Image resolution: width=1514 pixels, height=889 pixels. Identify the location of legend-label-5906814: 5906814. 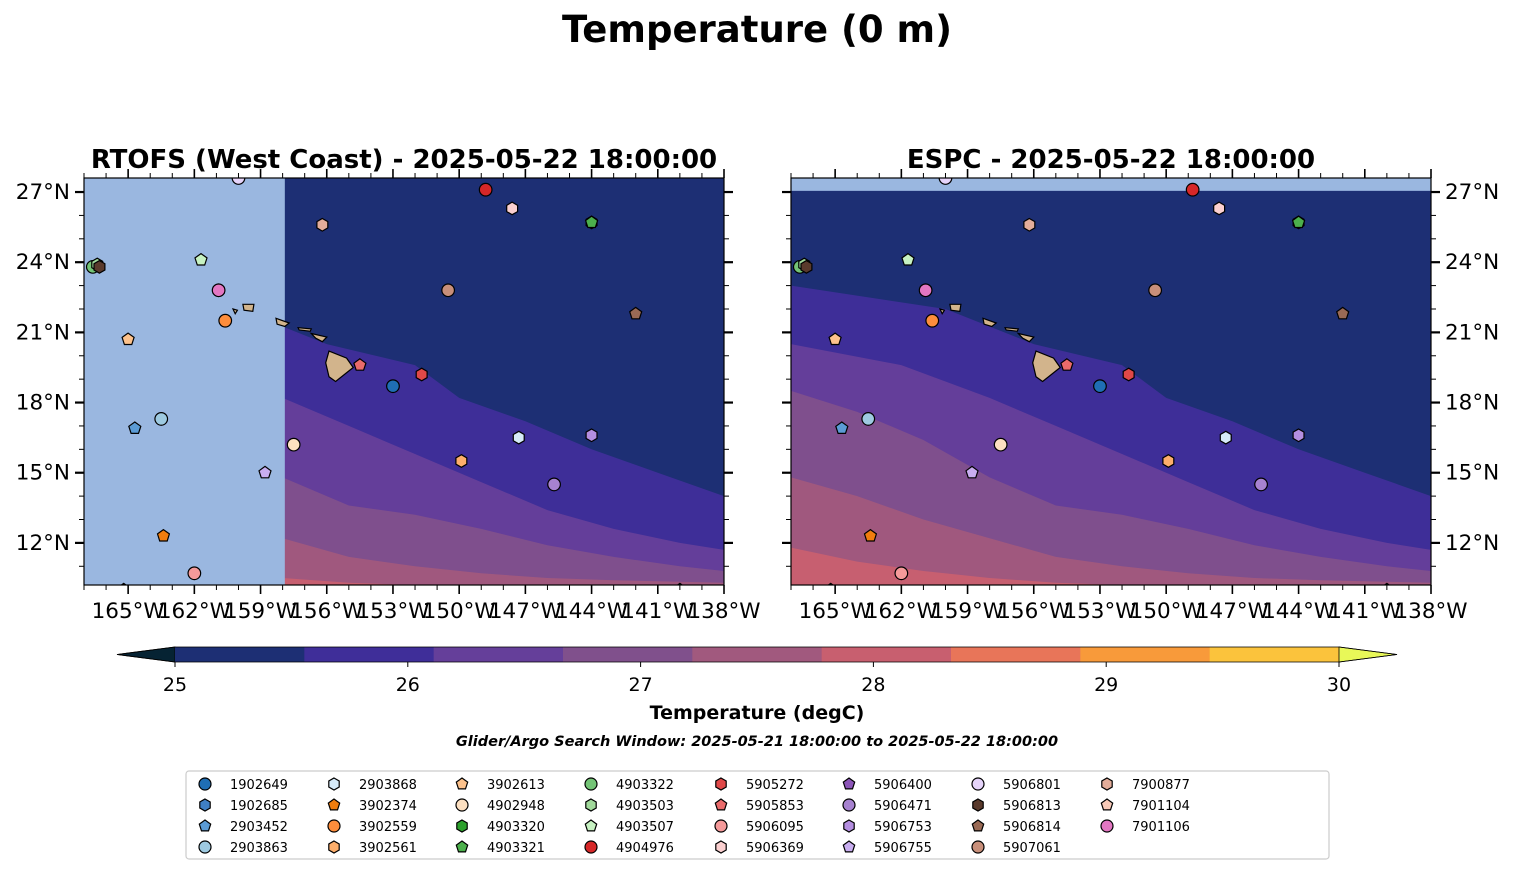
(1032, 827).